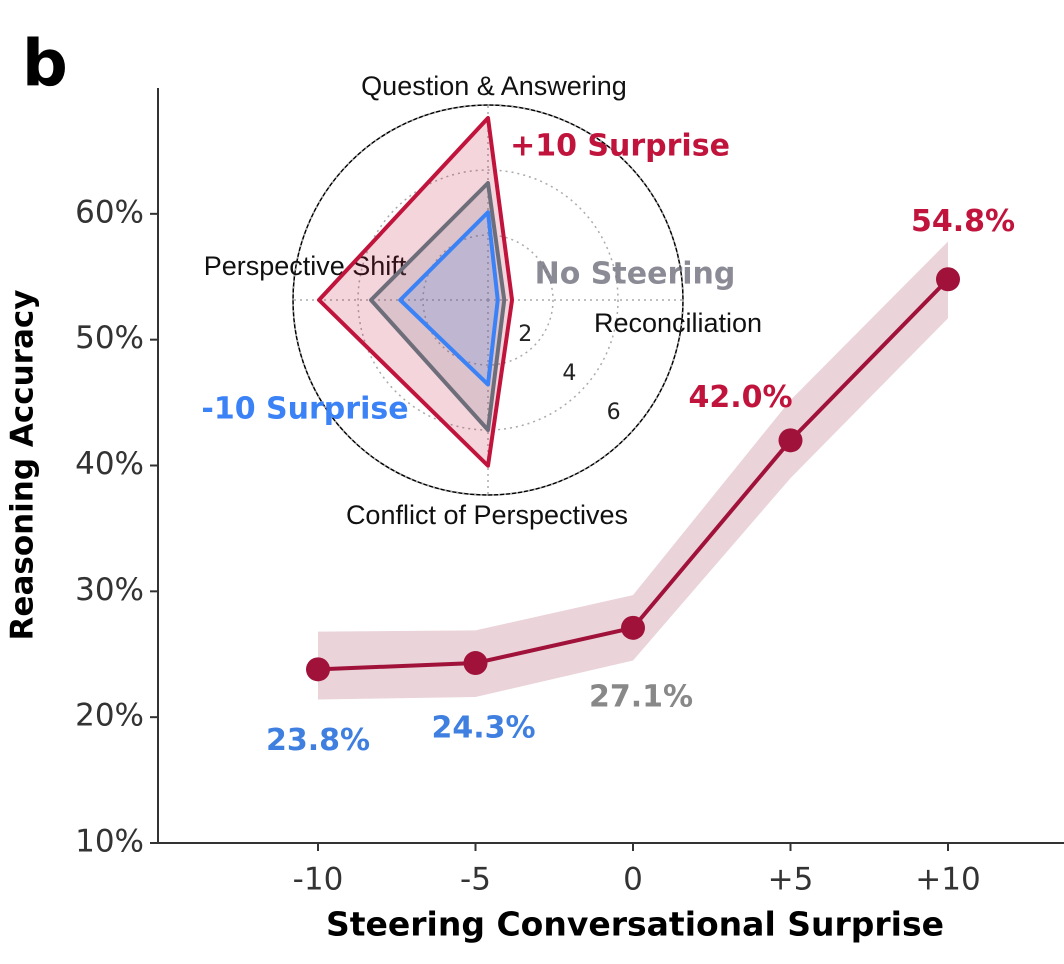 This screenshot has height=964, width=1064. I want to click on x-tick-label: +5, so click(791, 880).